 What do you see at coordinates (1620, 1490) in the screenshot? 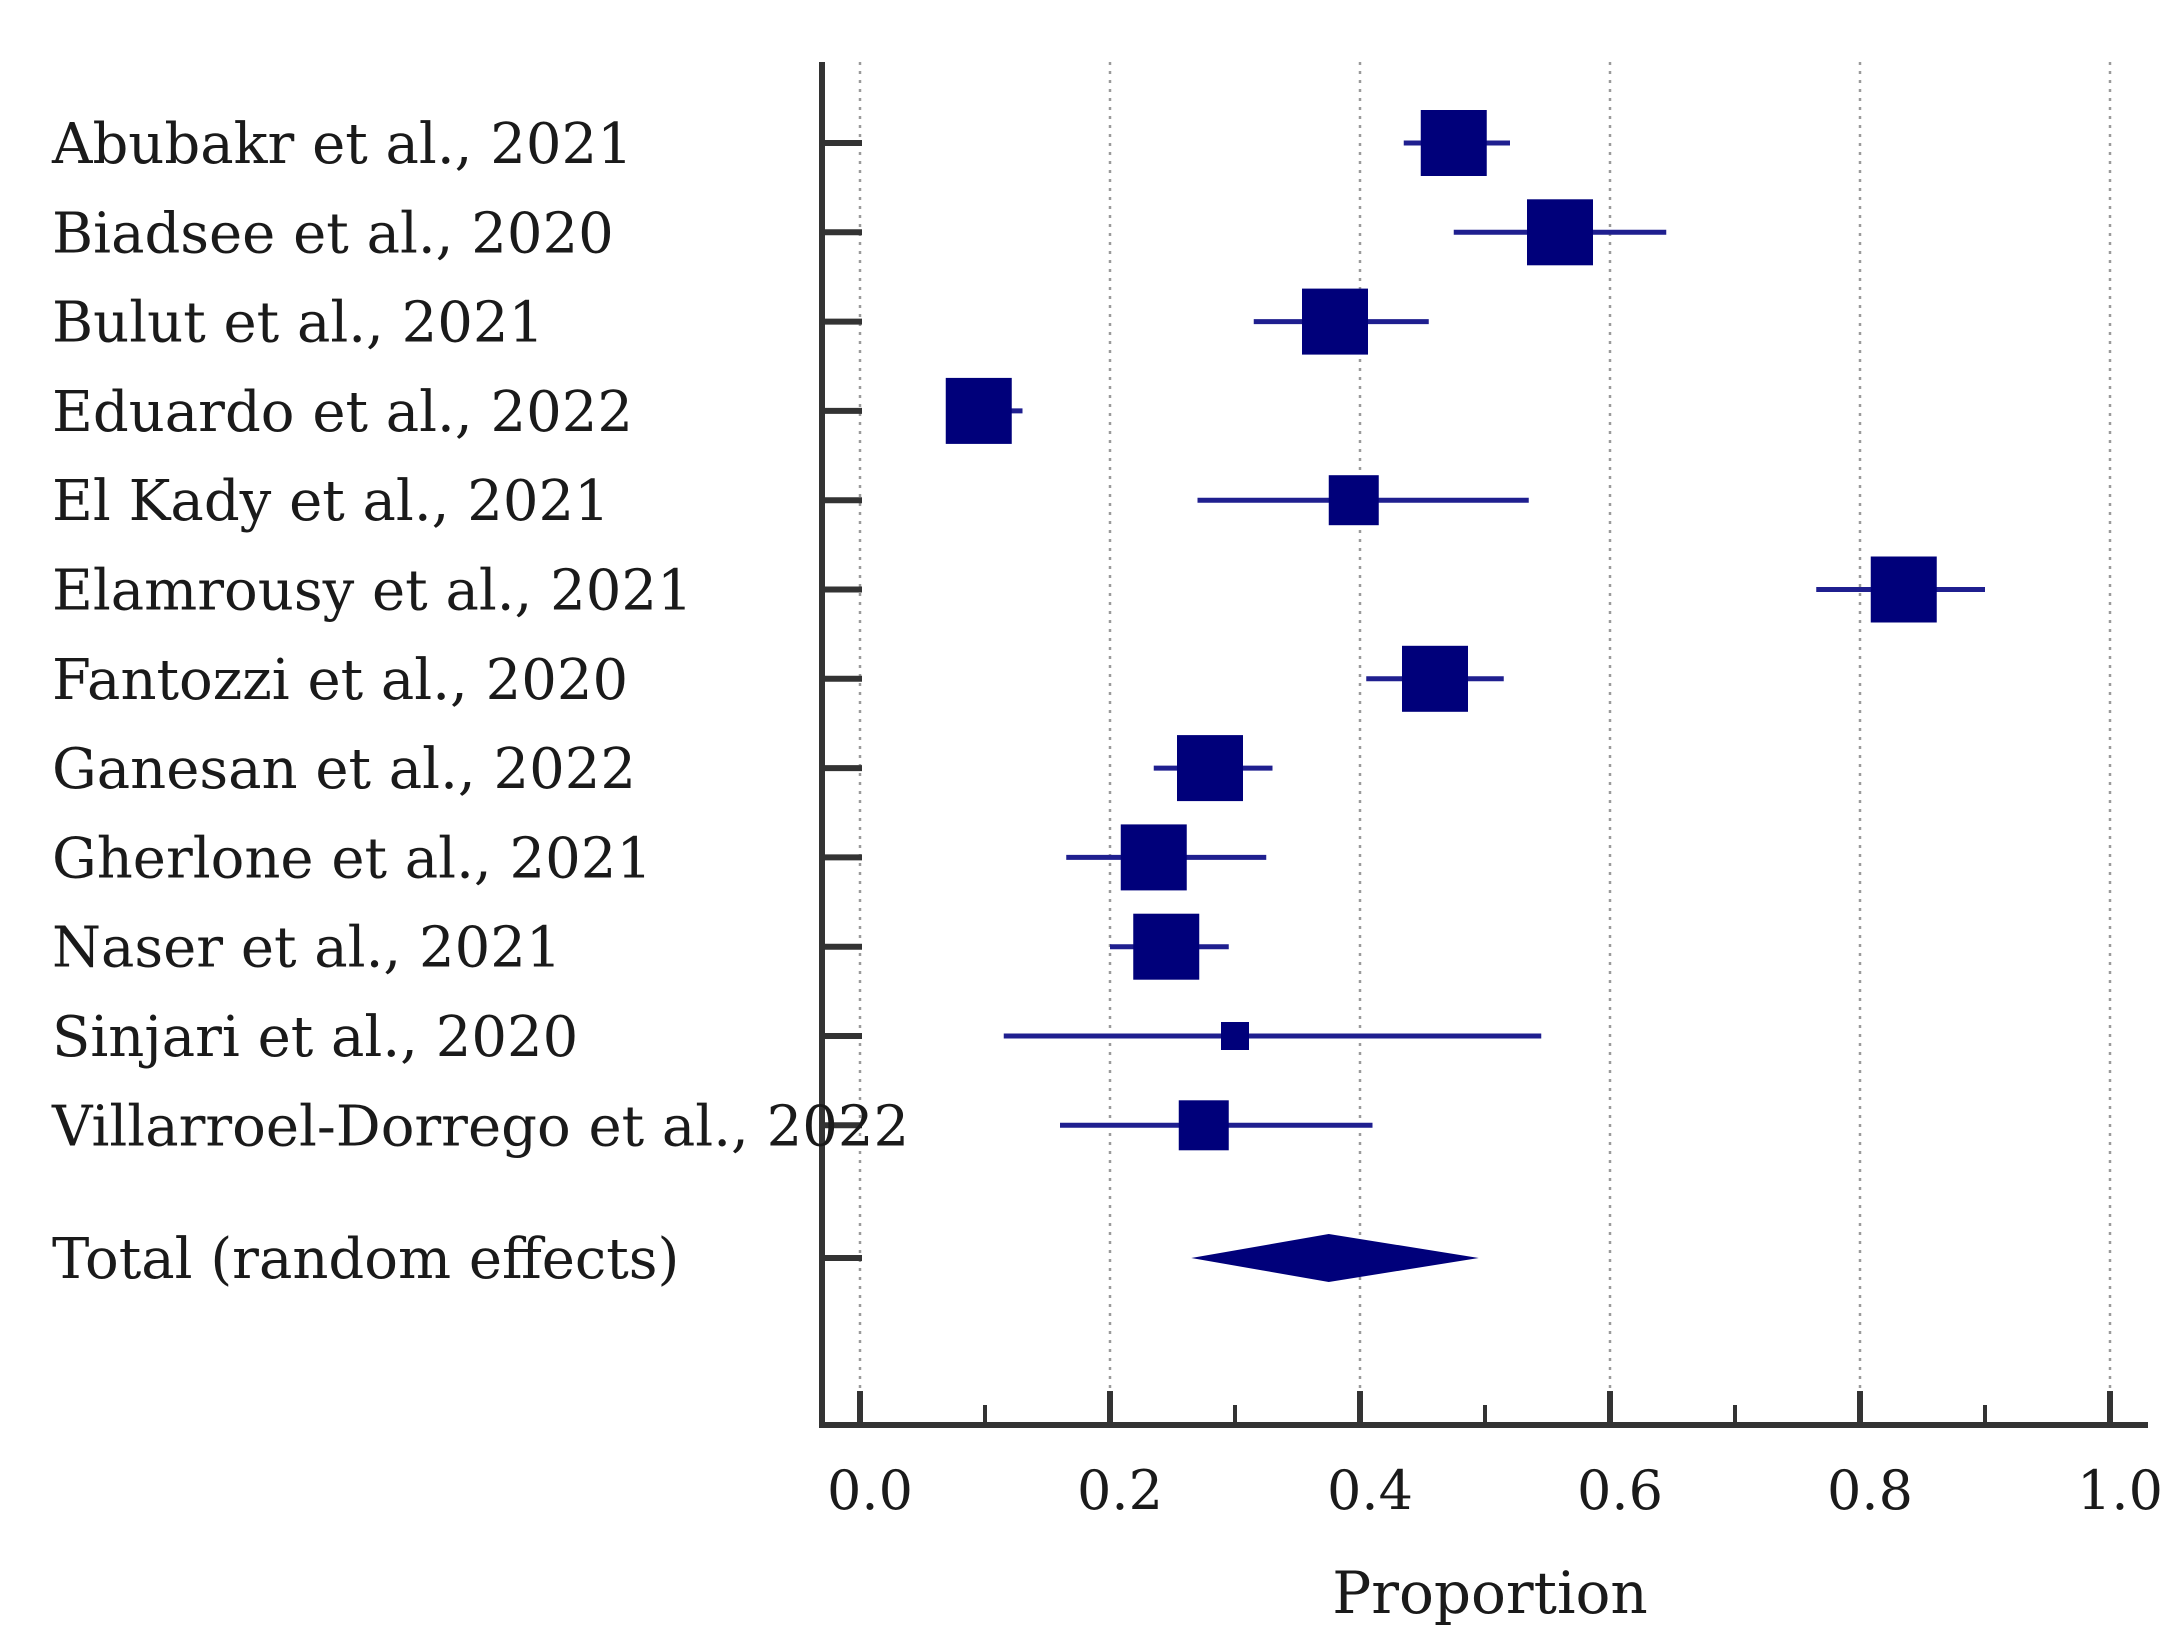
I see `x-tick-label: 0.6` at bounding box center [1620, 1490].